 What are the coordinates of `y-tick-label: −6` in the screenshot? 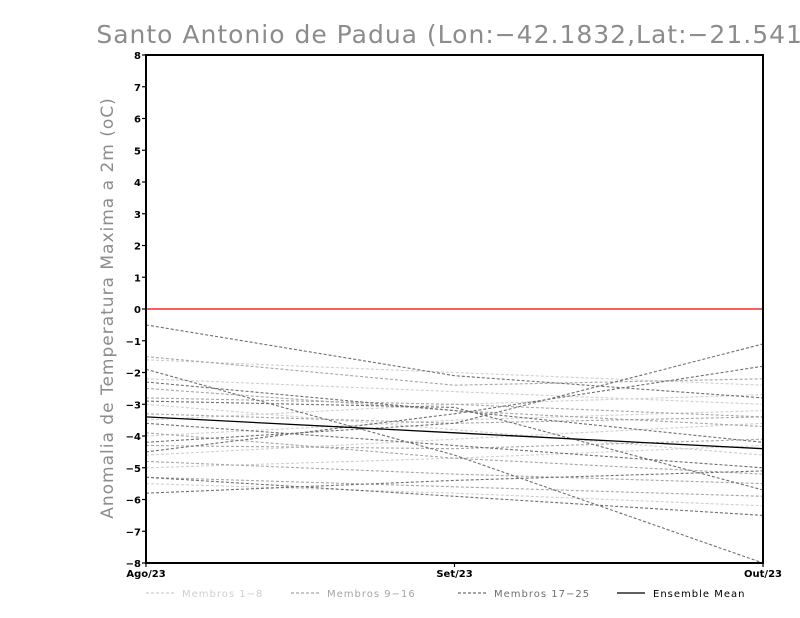 It's located at (133, 501).